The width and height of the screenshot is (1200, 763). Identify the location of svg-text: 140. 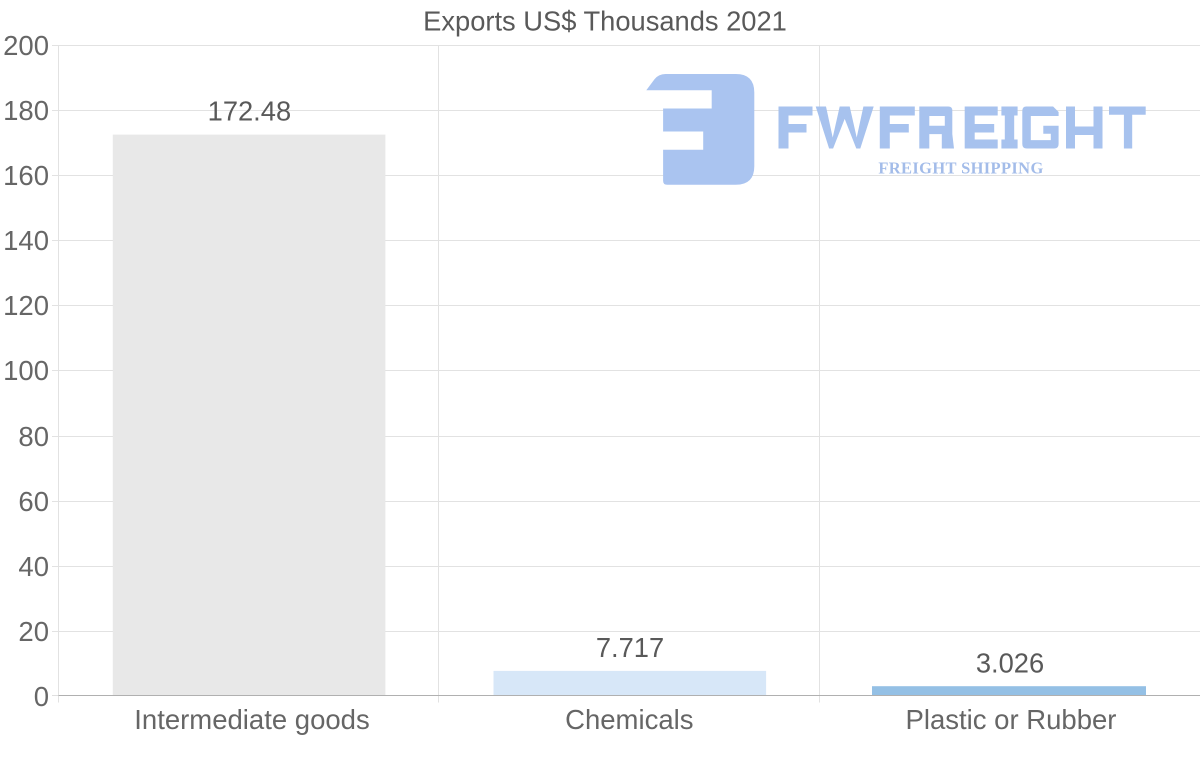
(26, 240).